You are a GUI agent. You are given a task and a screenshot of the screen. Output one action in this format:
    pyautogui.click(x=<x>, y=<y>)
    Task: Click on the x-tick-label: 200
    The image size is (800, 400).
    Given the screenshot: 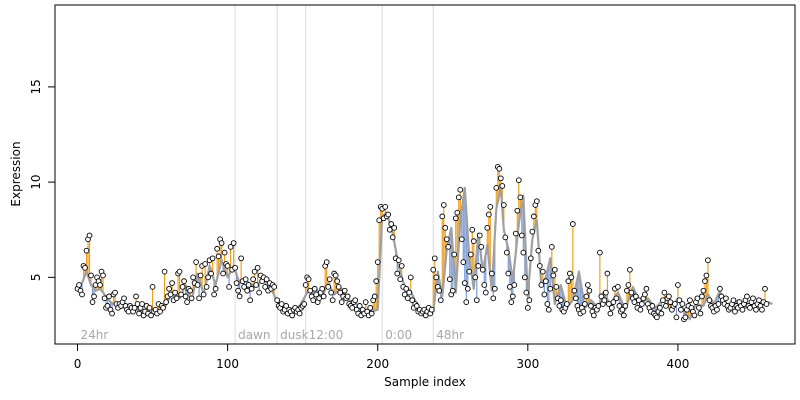 What is the action you would take?
    pyautogui.click(x=377, y=364)
    